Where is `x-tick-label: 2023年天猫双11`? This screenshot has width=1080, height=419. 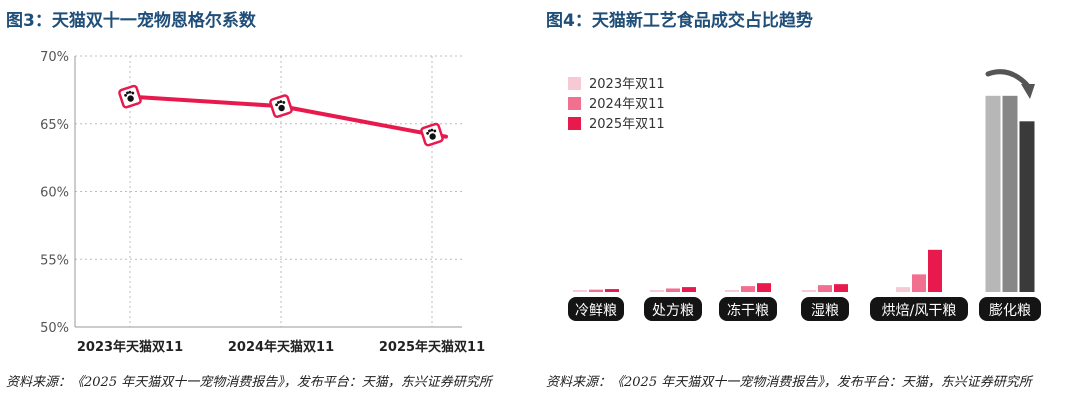
x-tick-label: 2023年天猫双11 is located at coordinates (130, 347).